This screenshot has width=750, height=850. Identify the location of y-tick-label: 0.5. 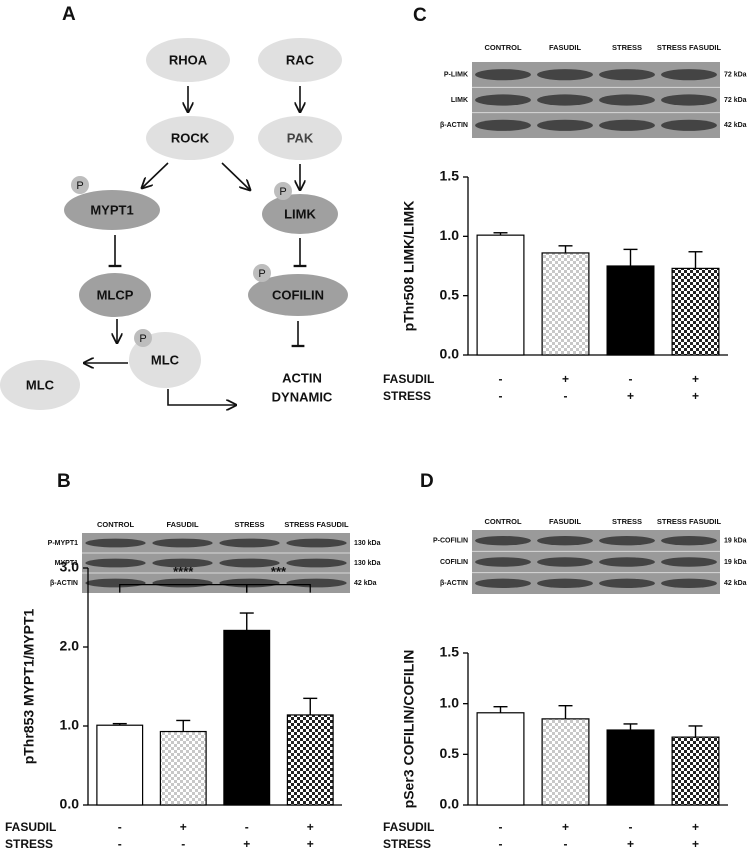
(450, 753).